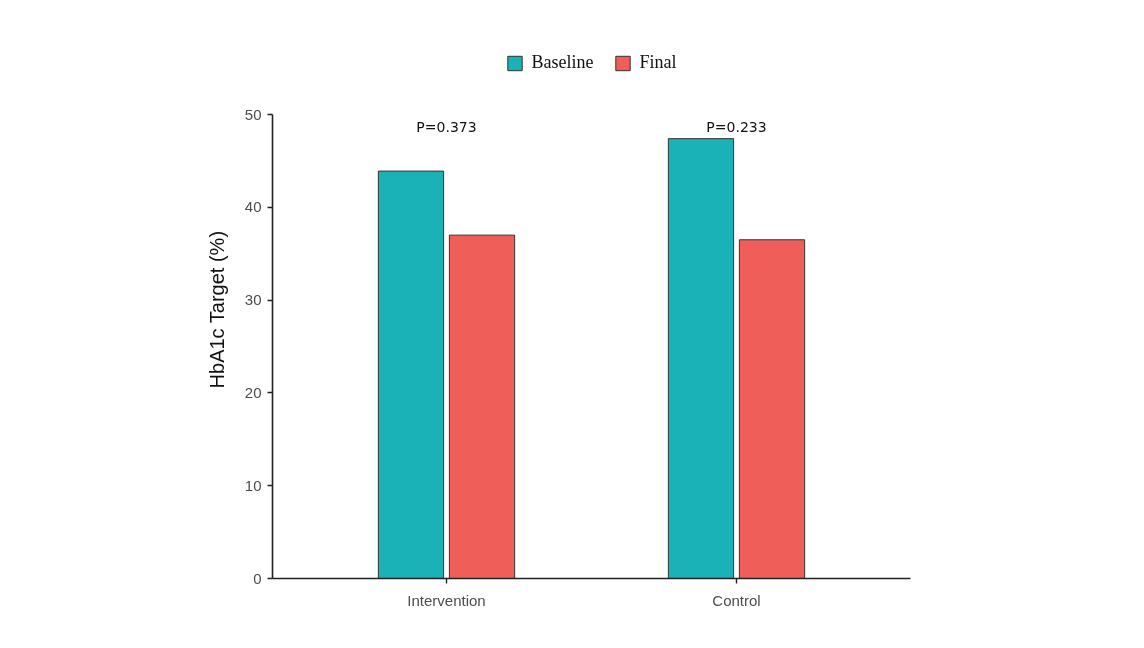 Image resolution: width=1144 pixels, height=648 pixels. What do you see at coordinates (253, 392) in the screenshot?
I see `y-tick-label: 20` at bounding box center [253, 392].